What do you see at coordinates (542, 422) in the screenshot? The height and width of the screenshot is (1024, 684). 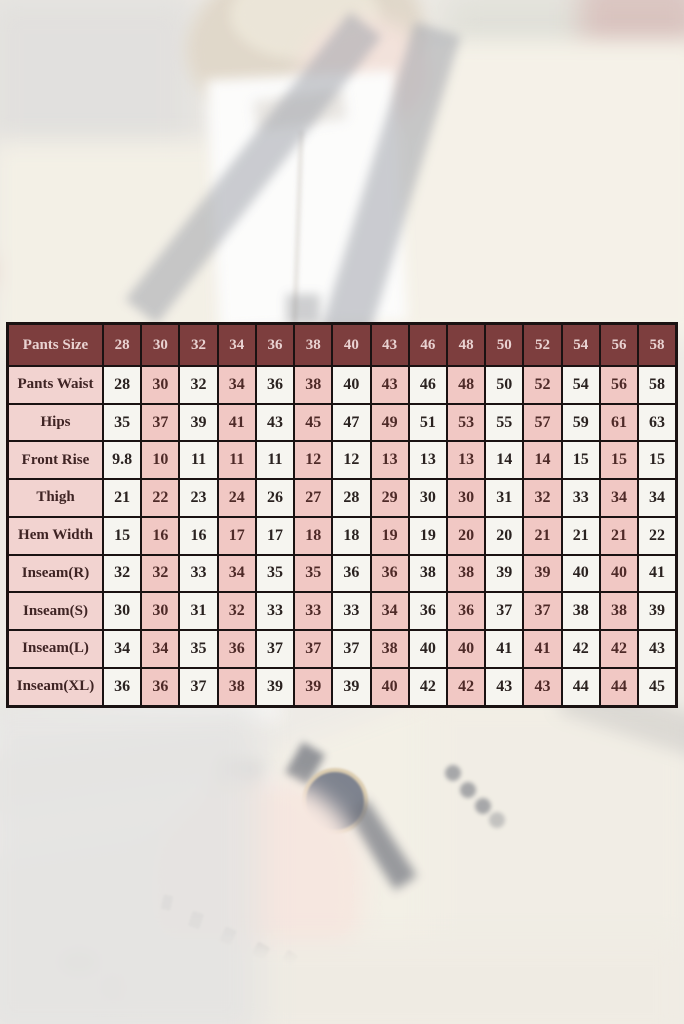 I see `measurement-cell: 57` at bounding box center [542, 422].